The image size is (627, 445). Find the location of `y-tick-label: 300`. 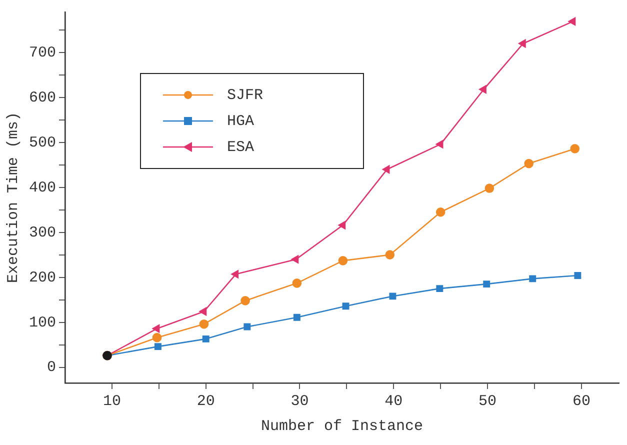

y-tick-label: 300 is located at coordinates (42, 233).